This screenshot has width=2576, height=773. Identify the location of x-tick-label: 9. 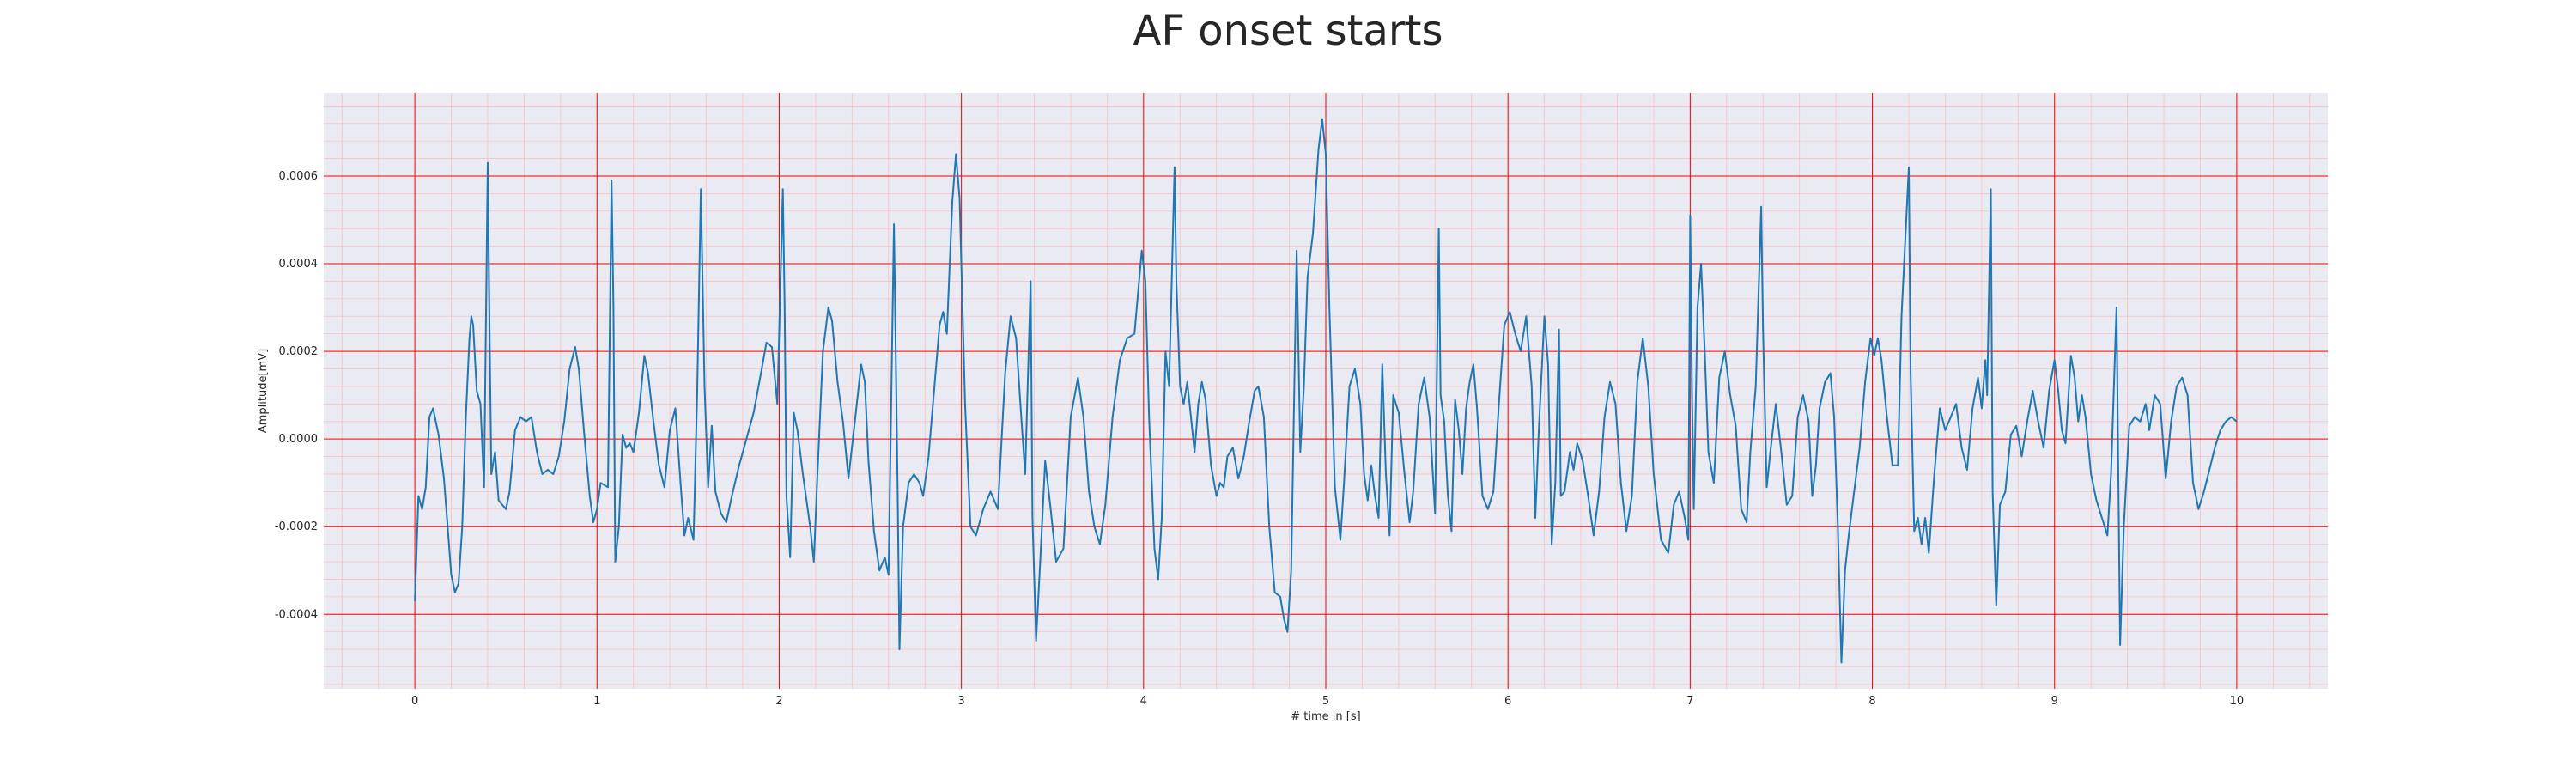
(2054, 701).